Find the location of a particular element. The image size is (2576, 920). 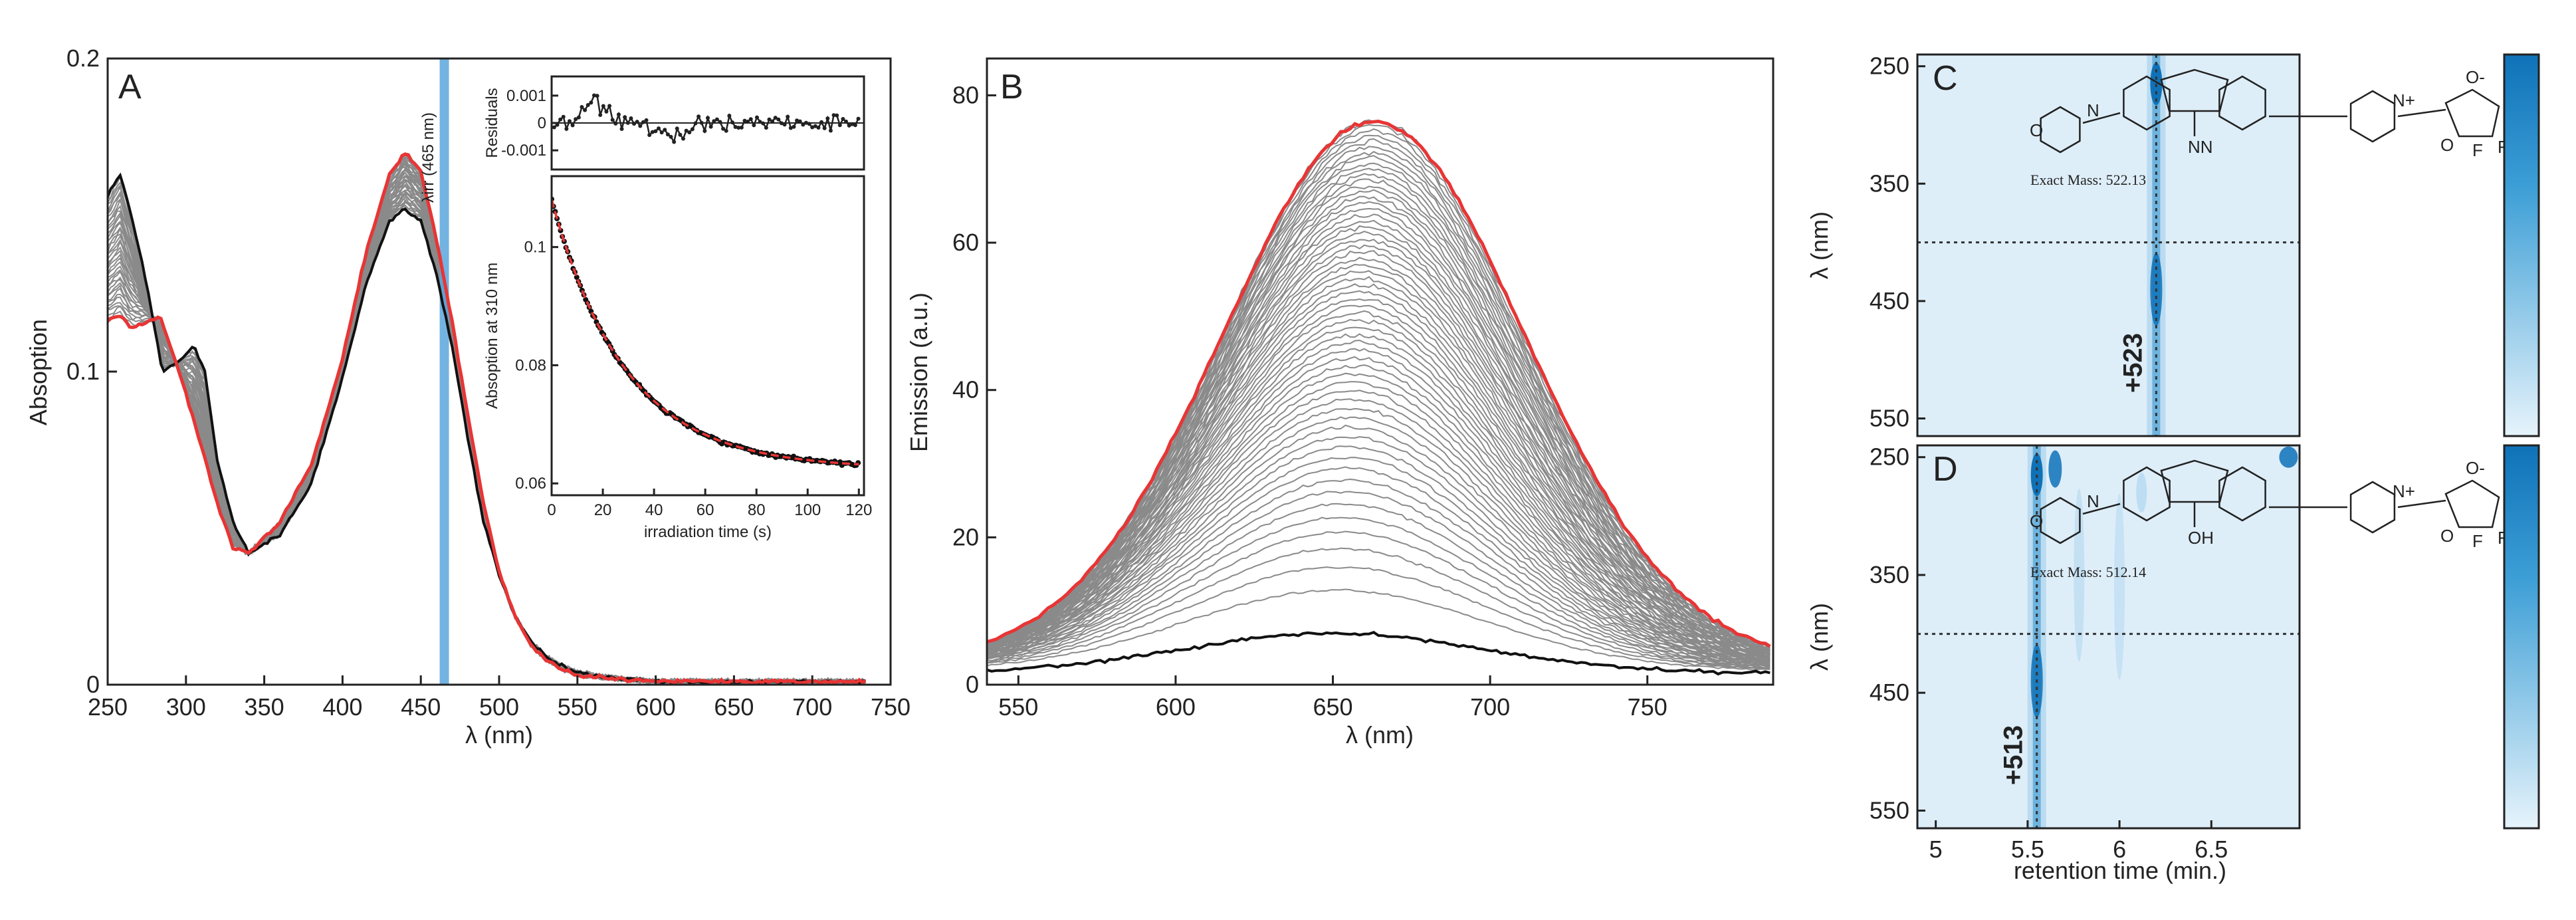

decay-y-title: Absoption at 310 nm is located at coordinates (492, 336).